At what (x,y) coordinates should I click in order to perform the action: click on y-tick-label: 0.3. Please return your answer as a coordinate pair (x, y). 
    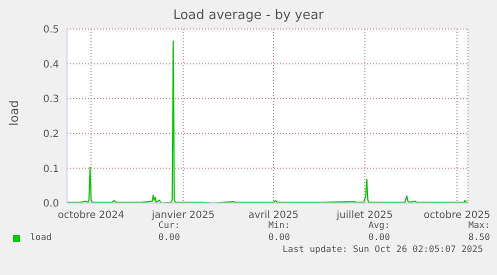
    Looking at the image, I should click on (51, 100).